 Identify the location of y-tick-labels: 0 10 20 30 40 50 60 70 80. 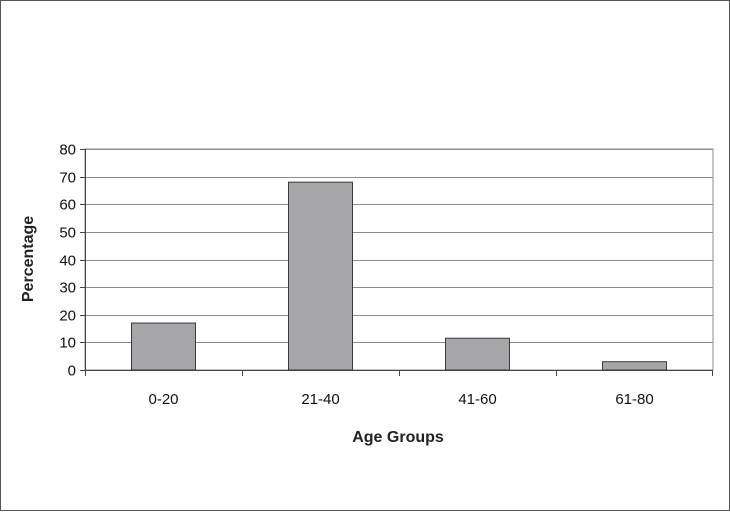
(67, 261).